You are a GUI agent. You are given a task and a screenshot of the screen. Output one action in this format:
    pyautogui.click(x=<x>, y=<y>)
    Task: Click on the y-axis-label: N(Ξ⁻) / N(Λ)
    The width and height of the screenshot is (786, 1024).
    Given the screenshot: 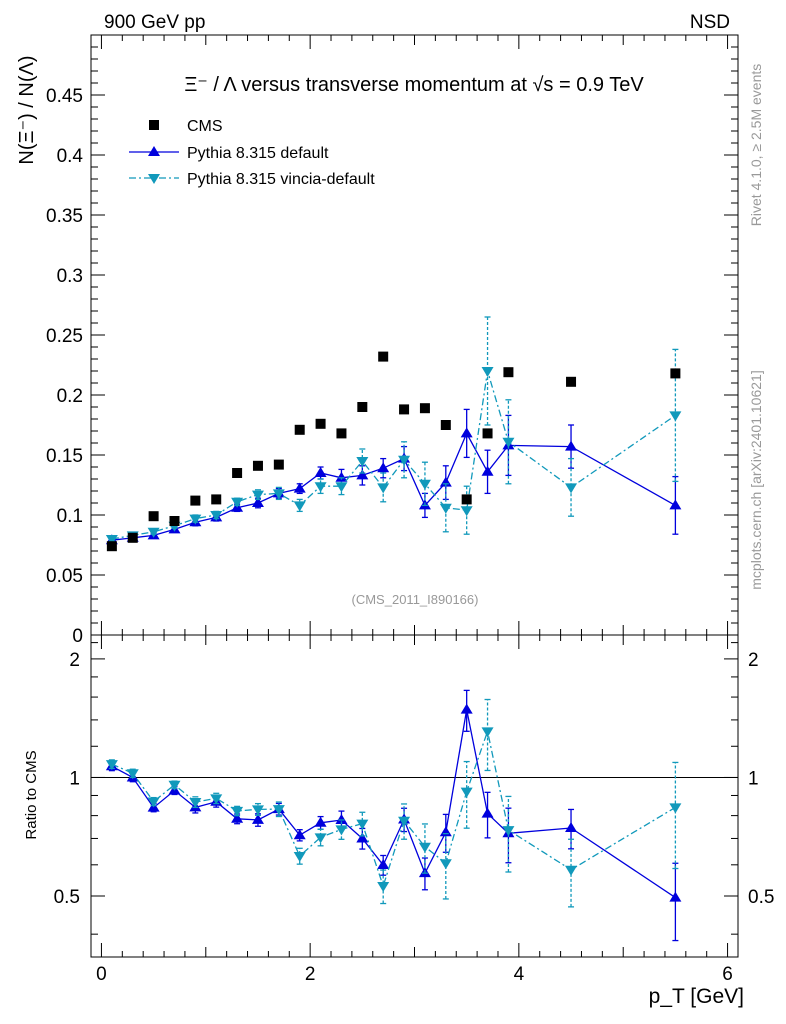 What is the action you would take?
    pyautogui.click(x=27, y=109)
    